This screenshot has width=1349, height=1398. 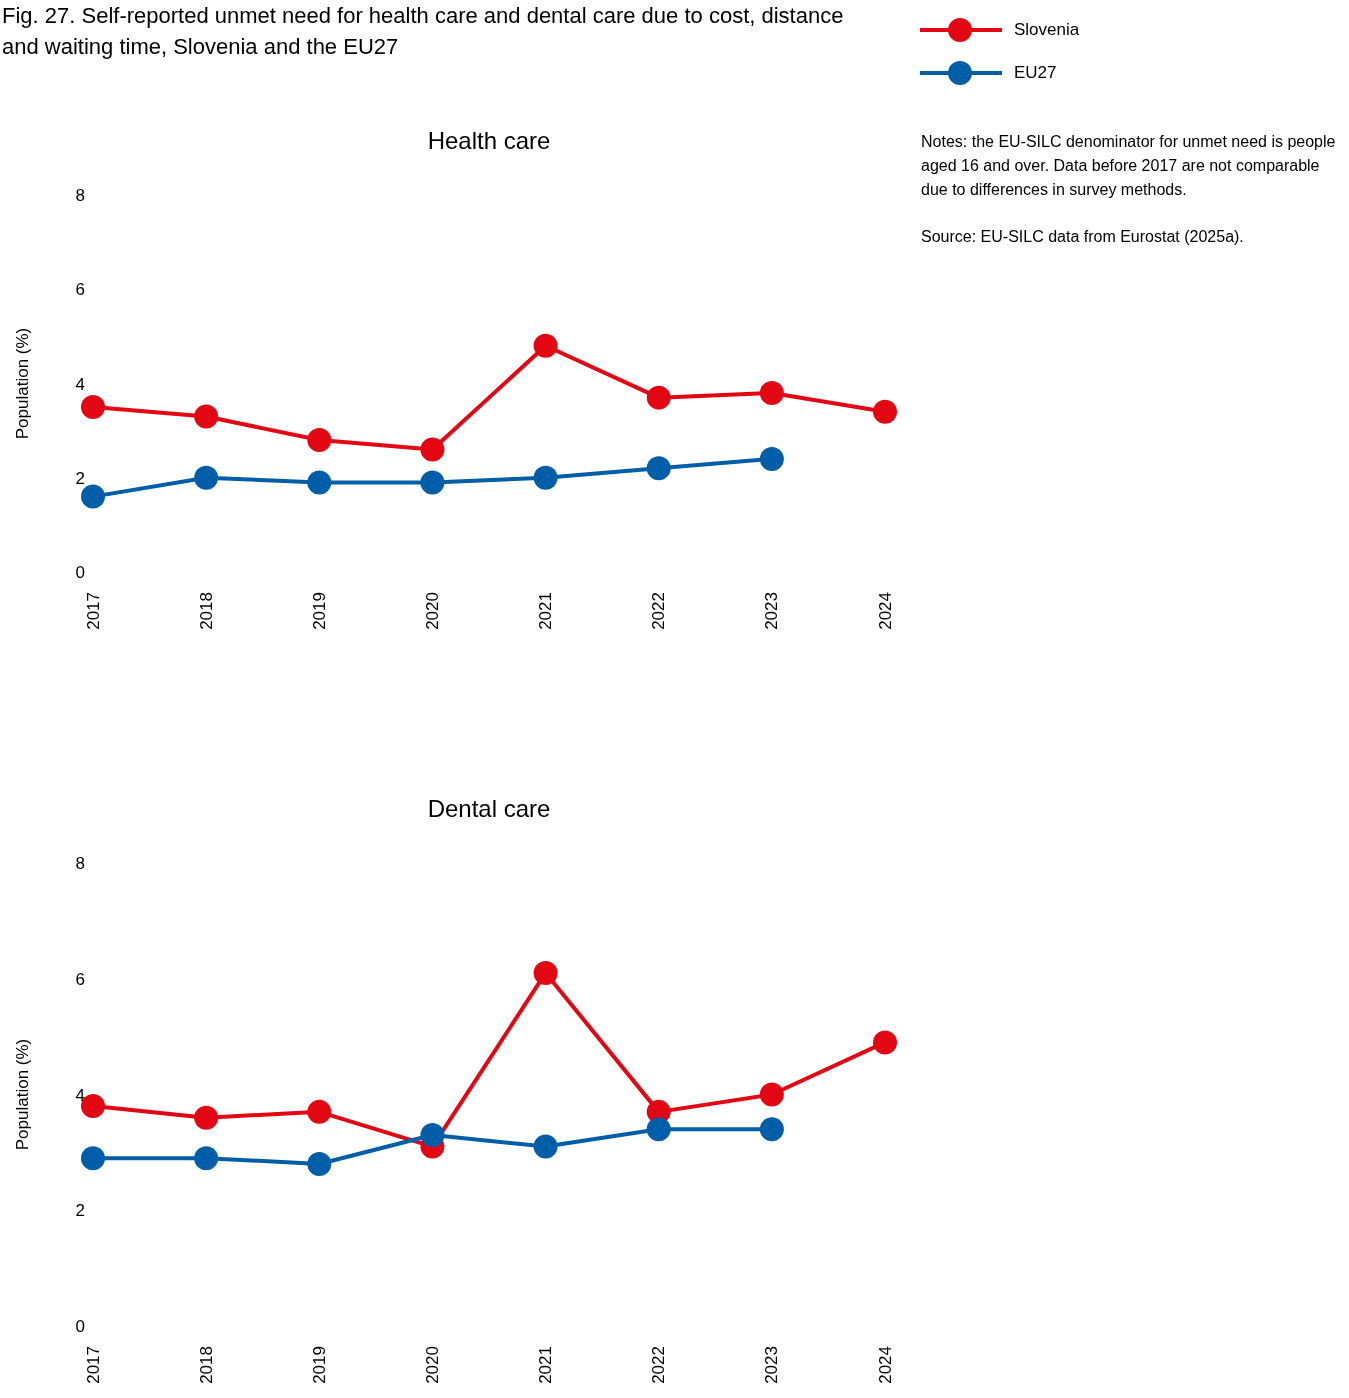 I want to click on caption: Fig. 27. Self-reported unmet need for health care and dental care due to cost, distance and waiting time, Slovenia and the EU27, so click(x=423, y=31).